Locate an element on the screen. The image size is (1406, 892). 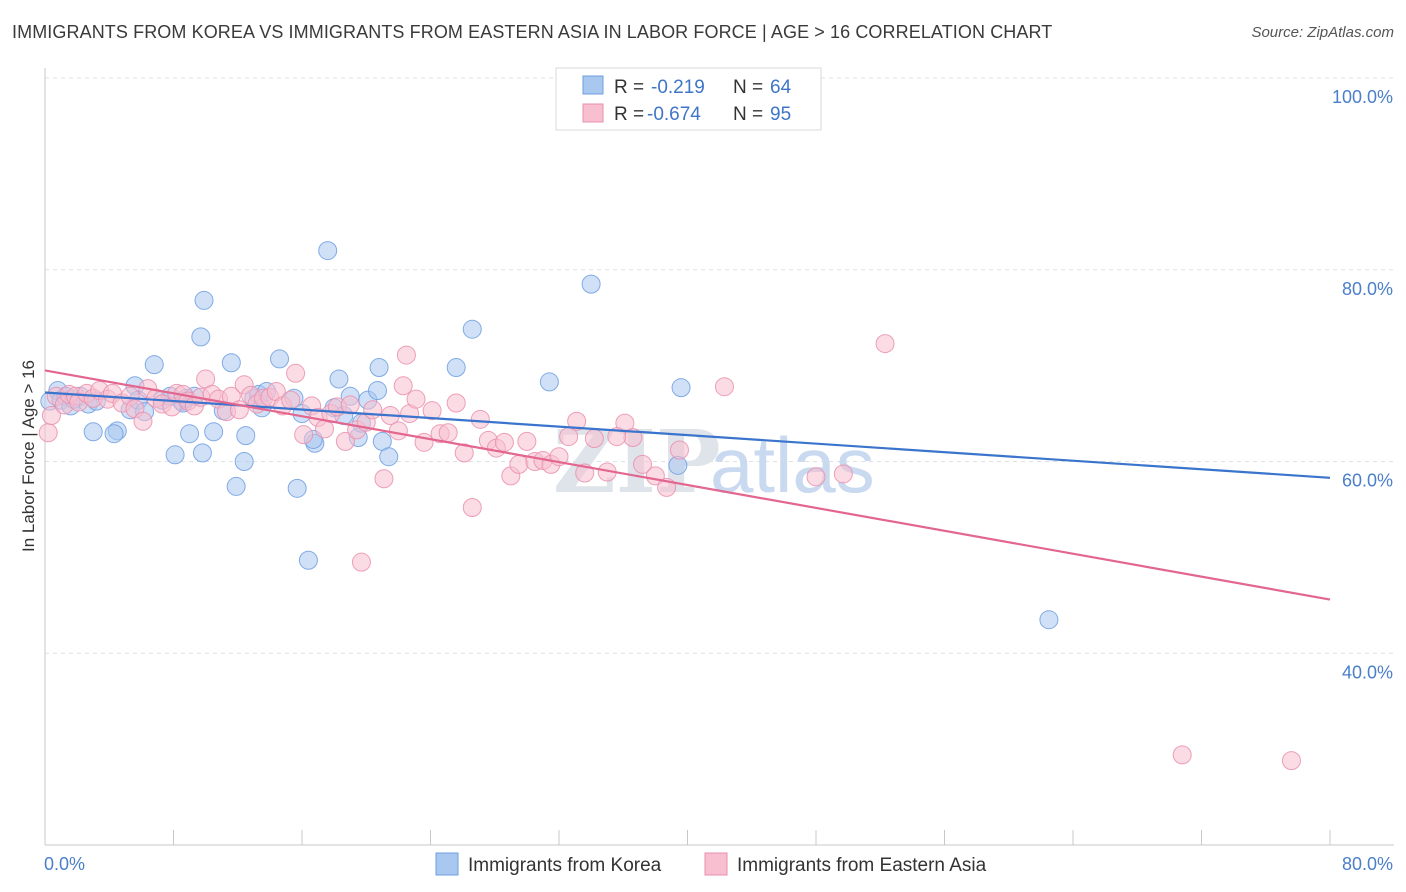
y-tick-label: 80.0% is located at coordinates (1367, 289).